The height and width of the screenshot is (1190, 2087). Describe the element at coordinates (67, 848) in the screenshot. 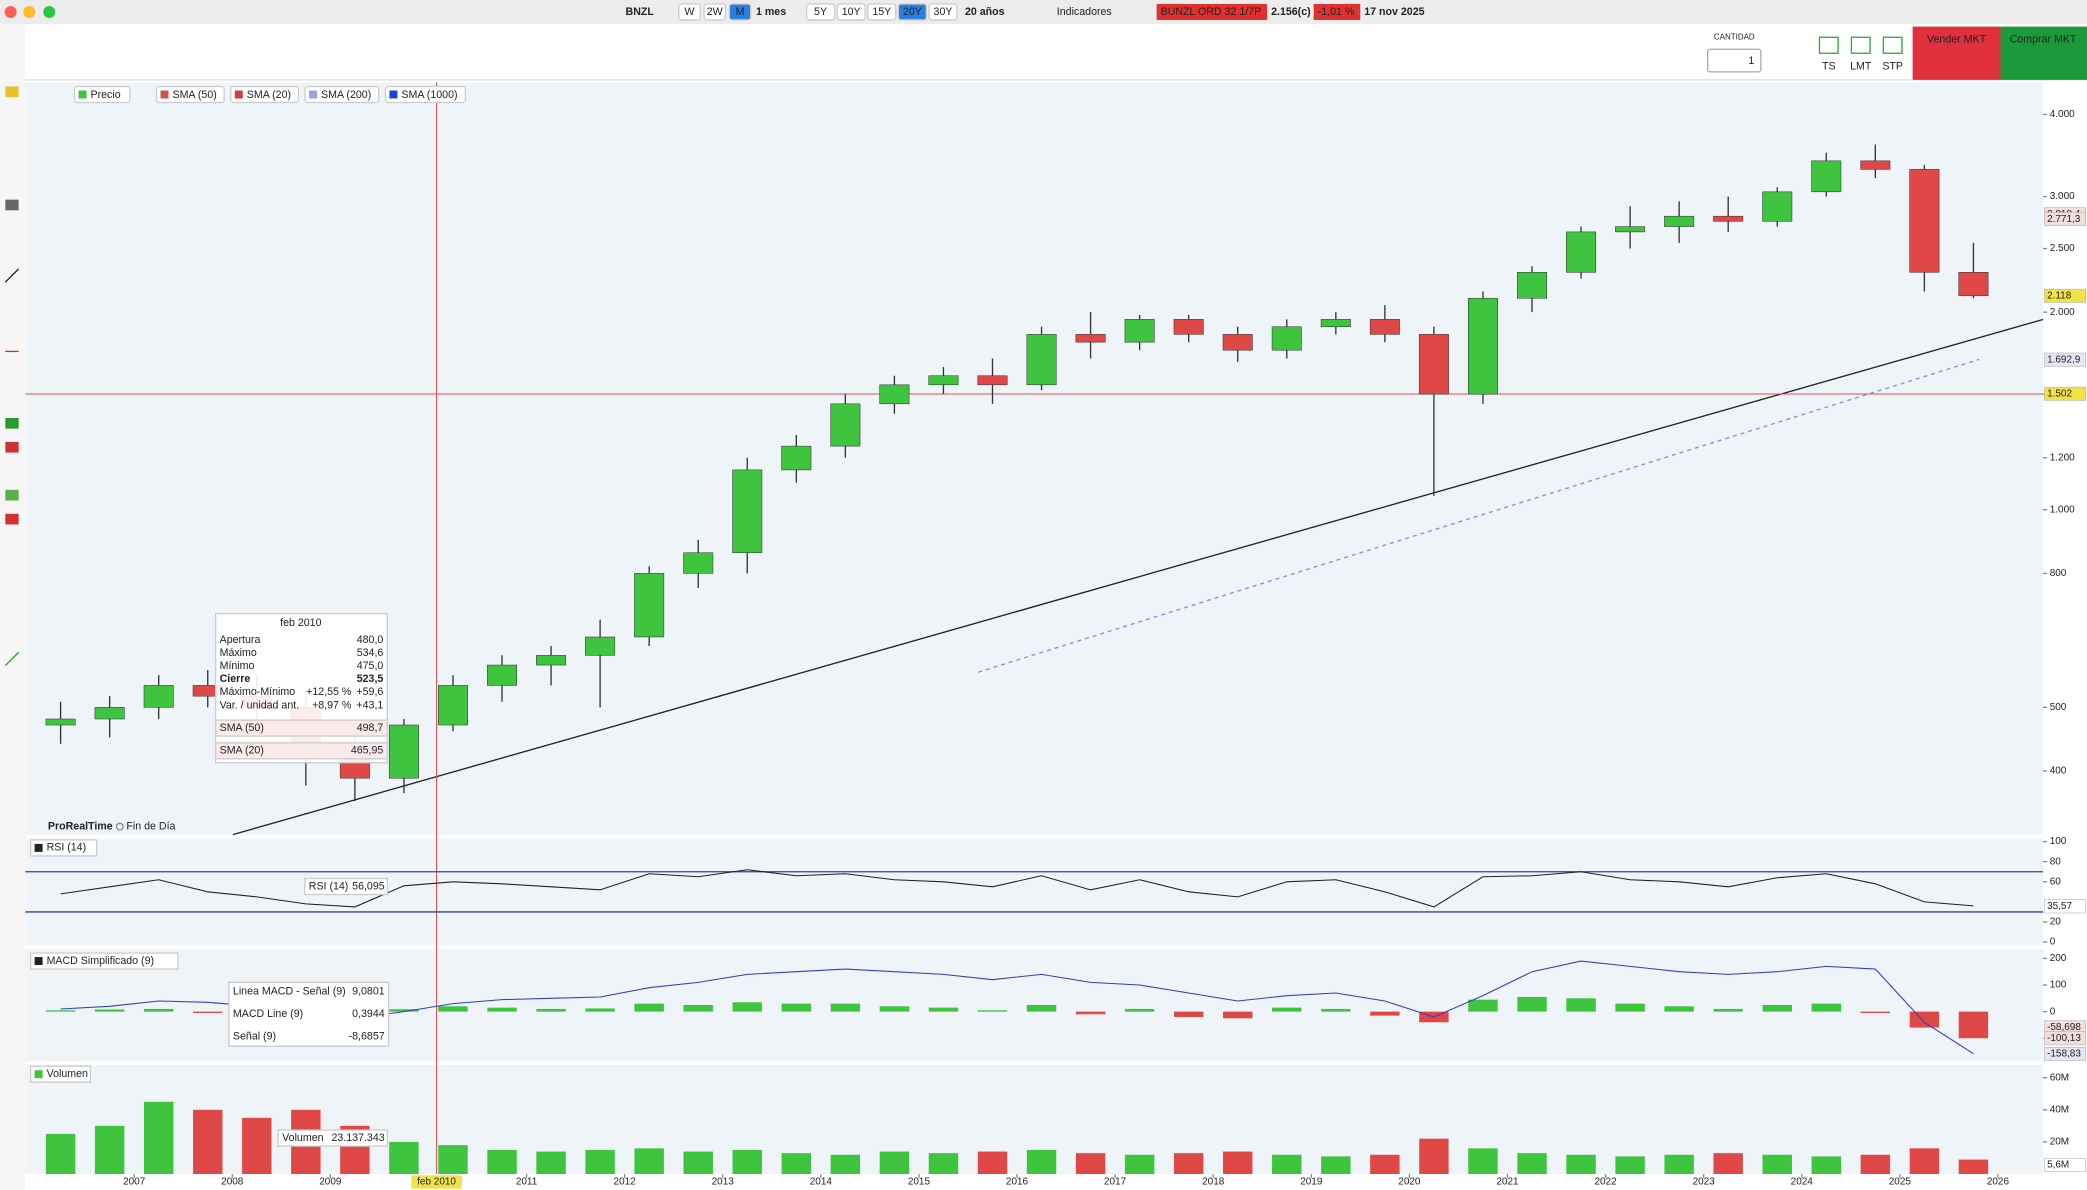

I see `panel-title: RSI (14)` at that location.